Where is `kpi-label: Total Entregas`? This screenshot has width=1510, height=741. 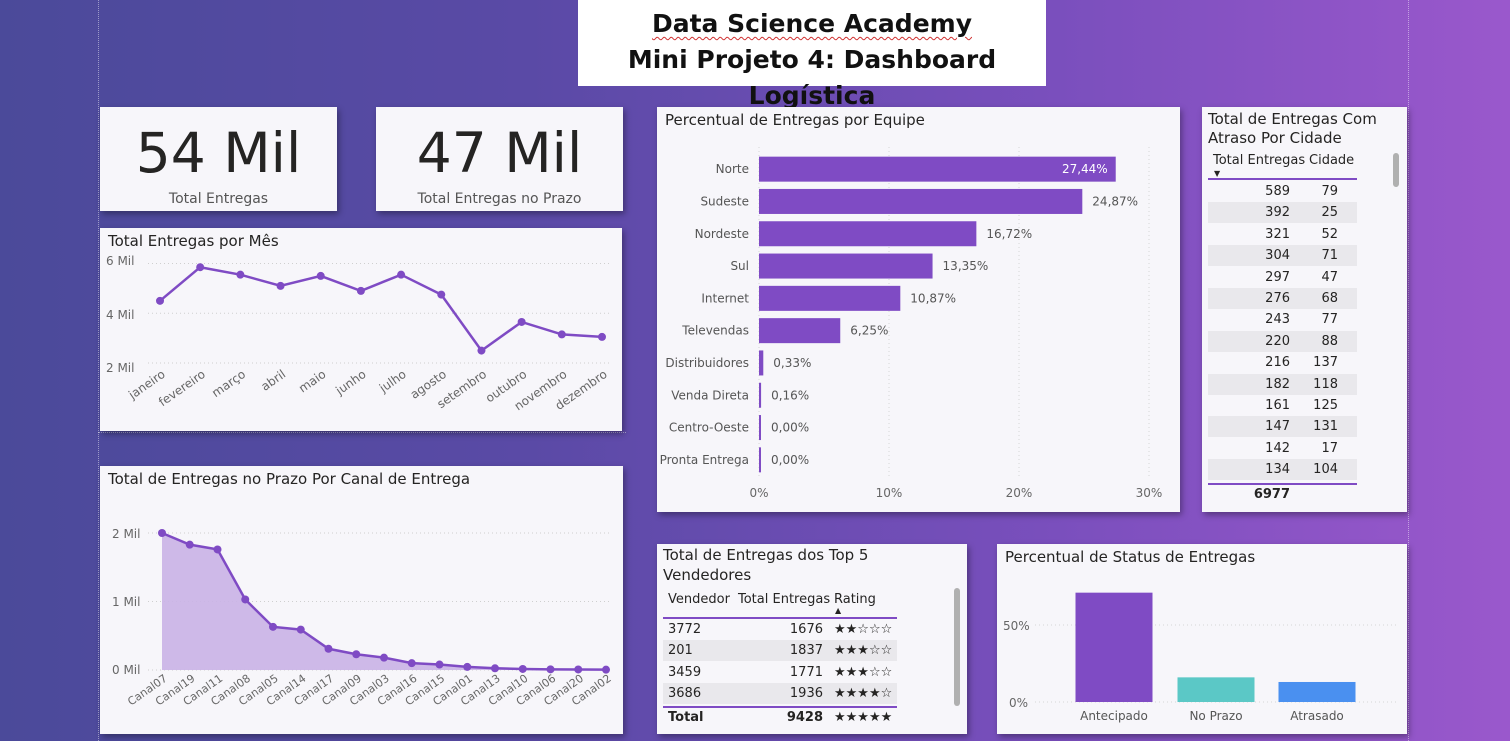
kpi-label: Total Entregas is located at coordinates (218, 199).